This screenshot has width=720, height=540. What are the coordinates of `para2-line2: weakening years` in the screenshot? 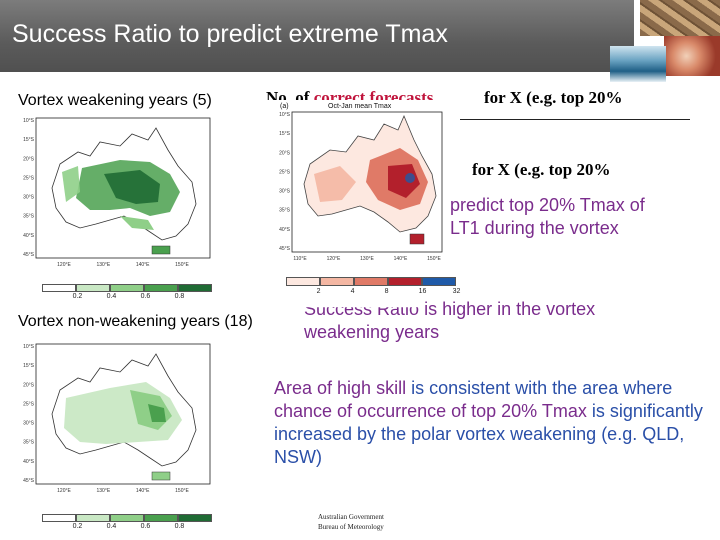 It's located at (504, 332).